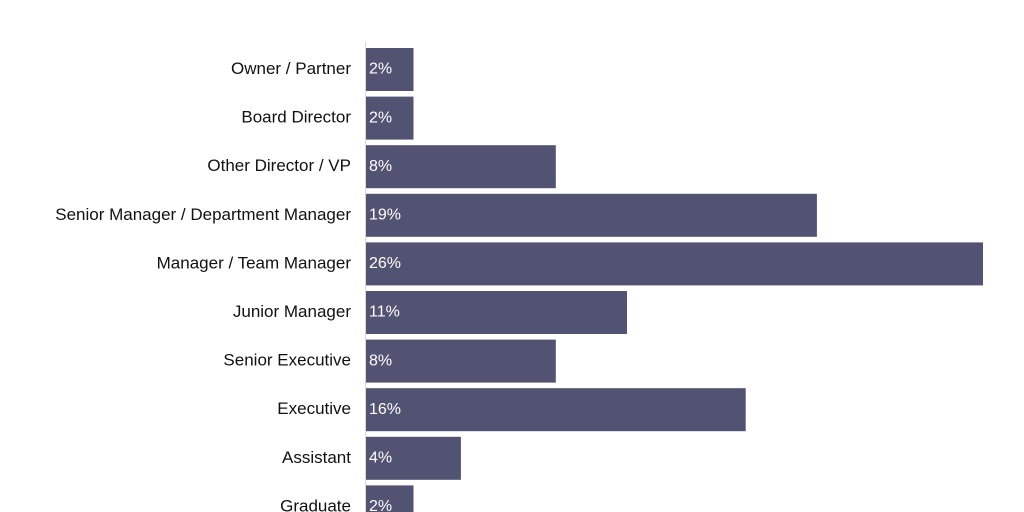 This screenshot has height=512, width=1024. I want to click on value-label: 16%, so click(385, 409).